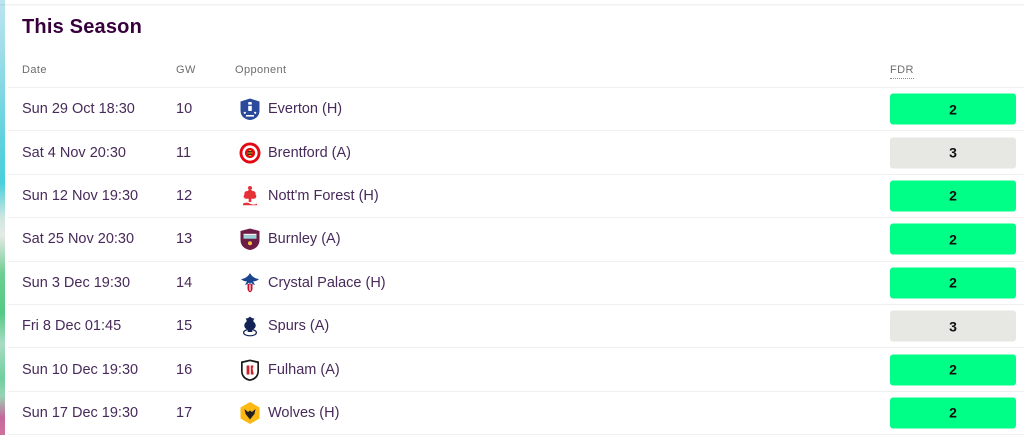 Image resolution: width=1024 pixels, height=435 pixels. What do you see at coordinates (250, 283) in the screenshot?
I see `crystal-palace-badge-icon` at bounding box center [250, 283].